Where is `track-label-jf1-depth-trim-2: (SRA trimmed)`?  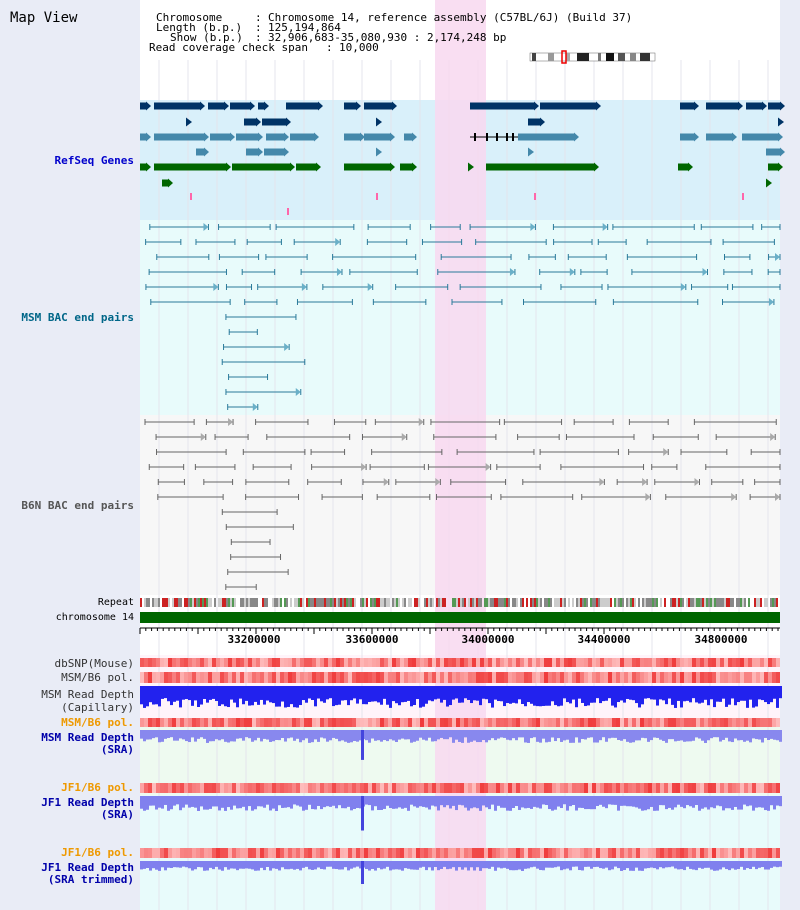
track-label-jf1-depth-trim-2: (SRA trimmed) is located at coordinates (90, 879).